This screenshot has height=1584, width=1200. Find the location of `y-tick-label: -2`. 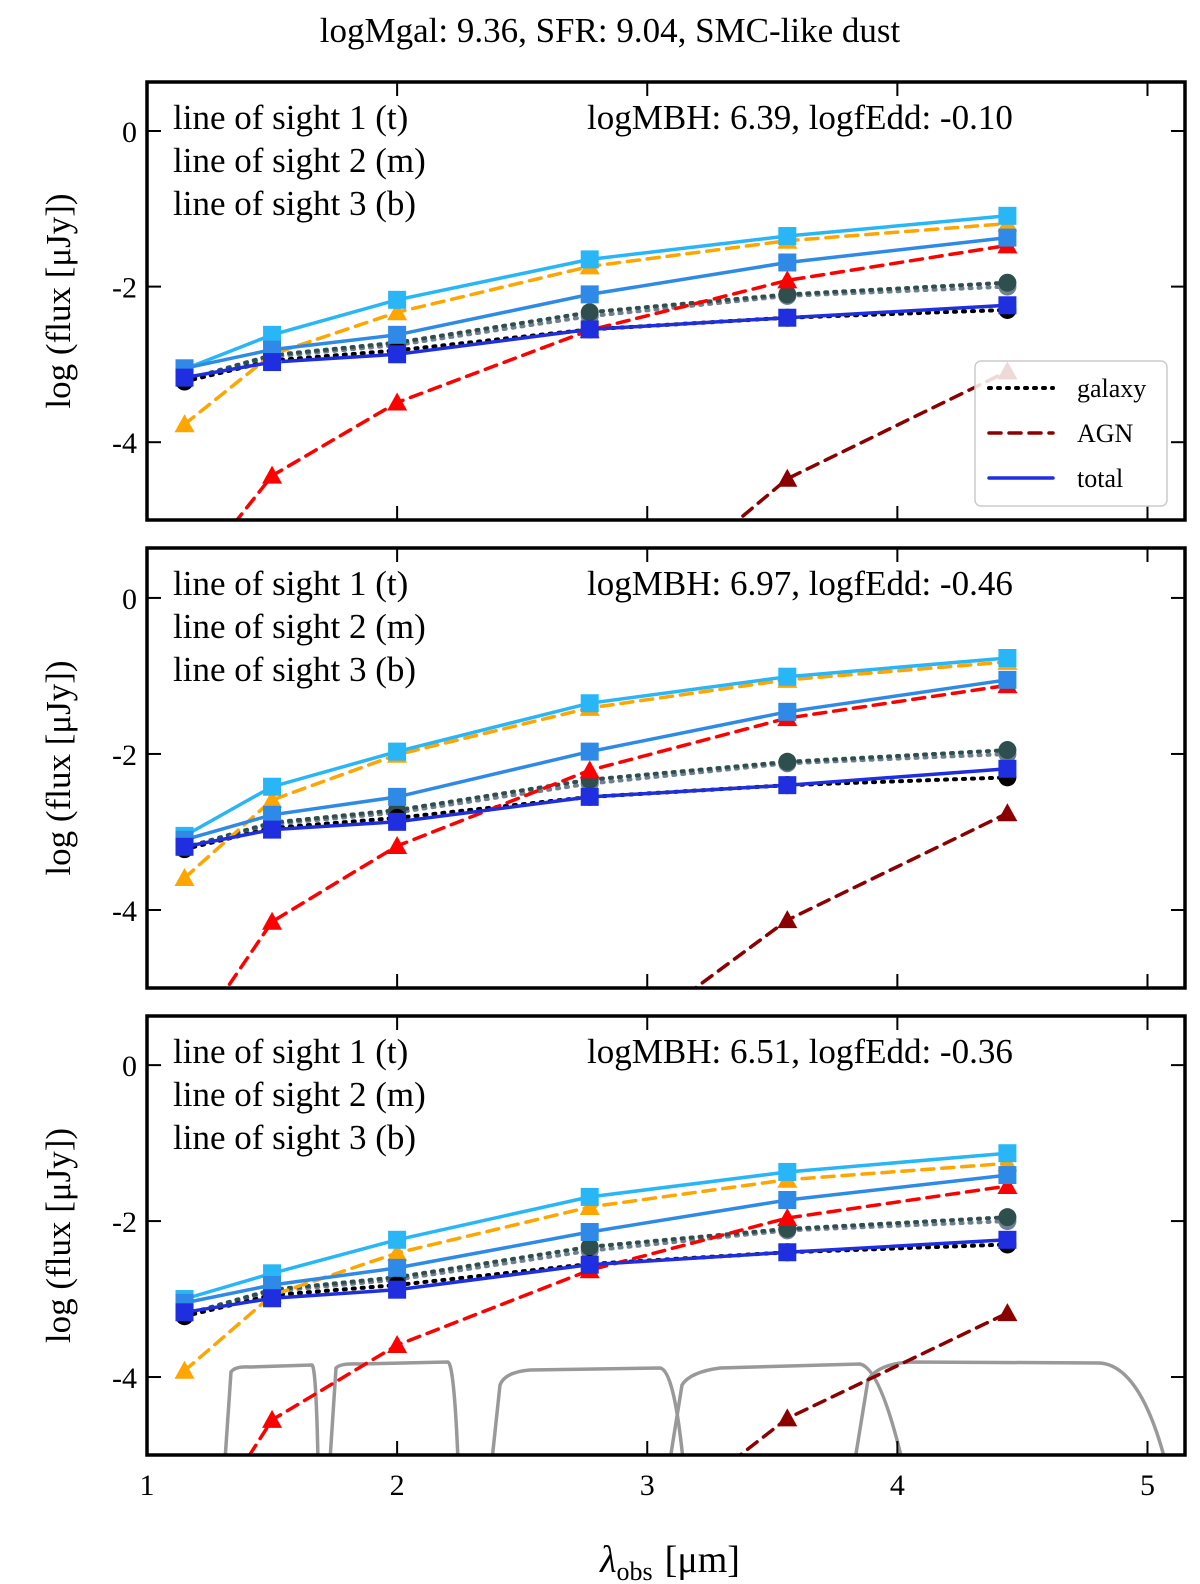

y-tick-label: -2 is located at coordinates (124, 1222).